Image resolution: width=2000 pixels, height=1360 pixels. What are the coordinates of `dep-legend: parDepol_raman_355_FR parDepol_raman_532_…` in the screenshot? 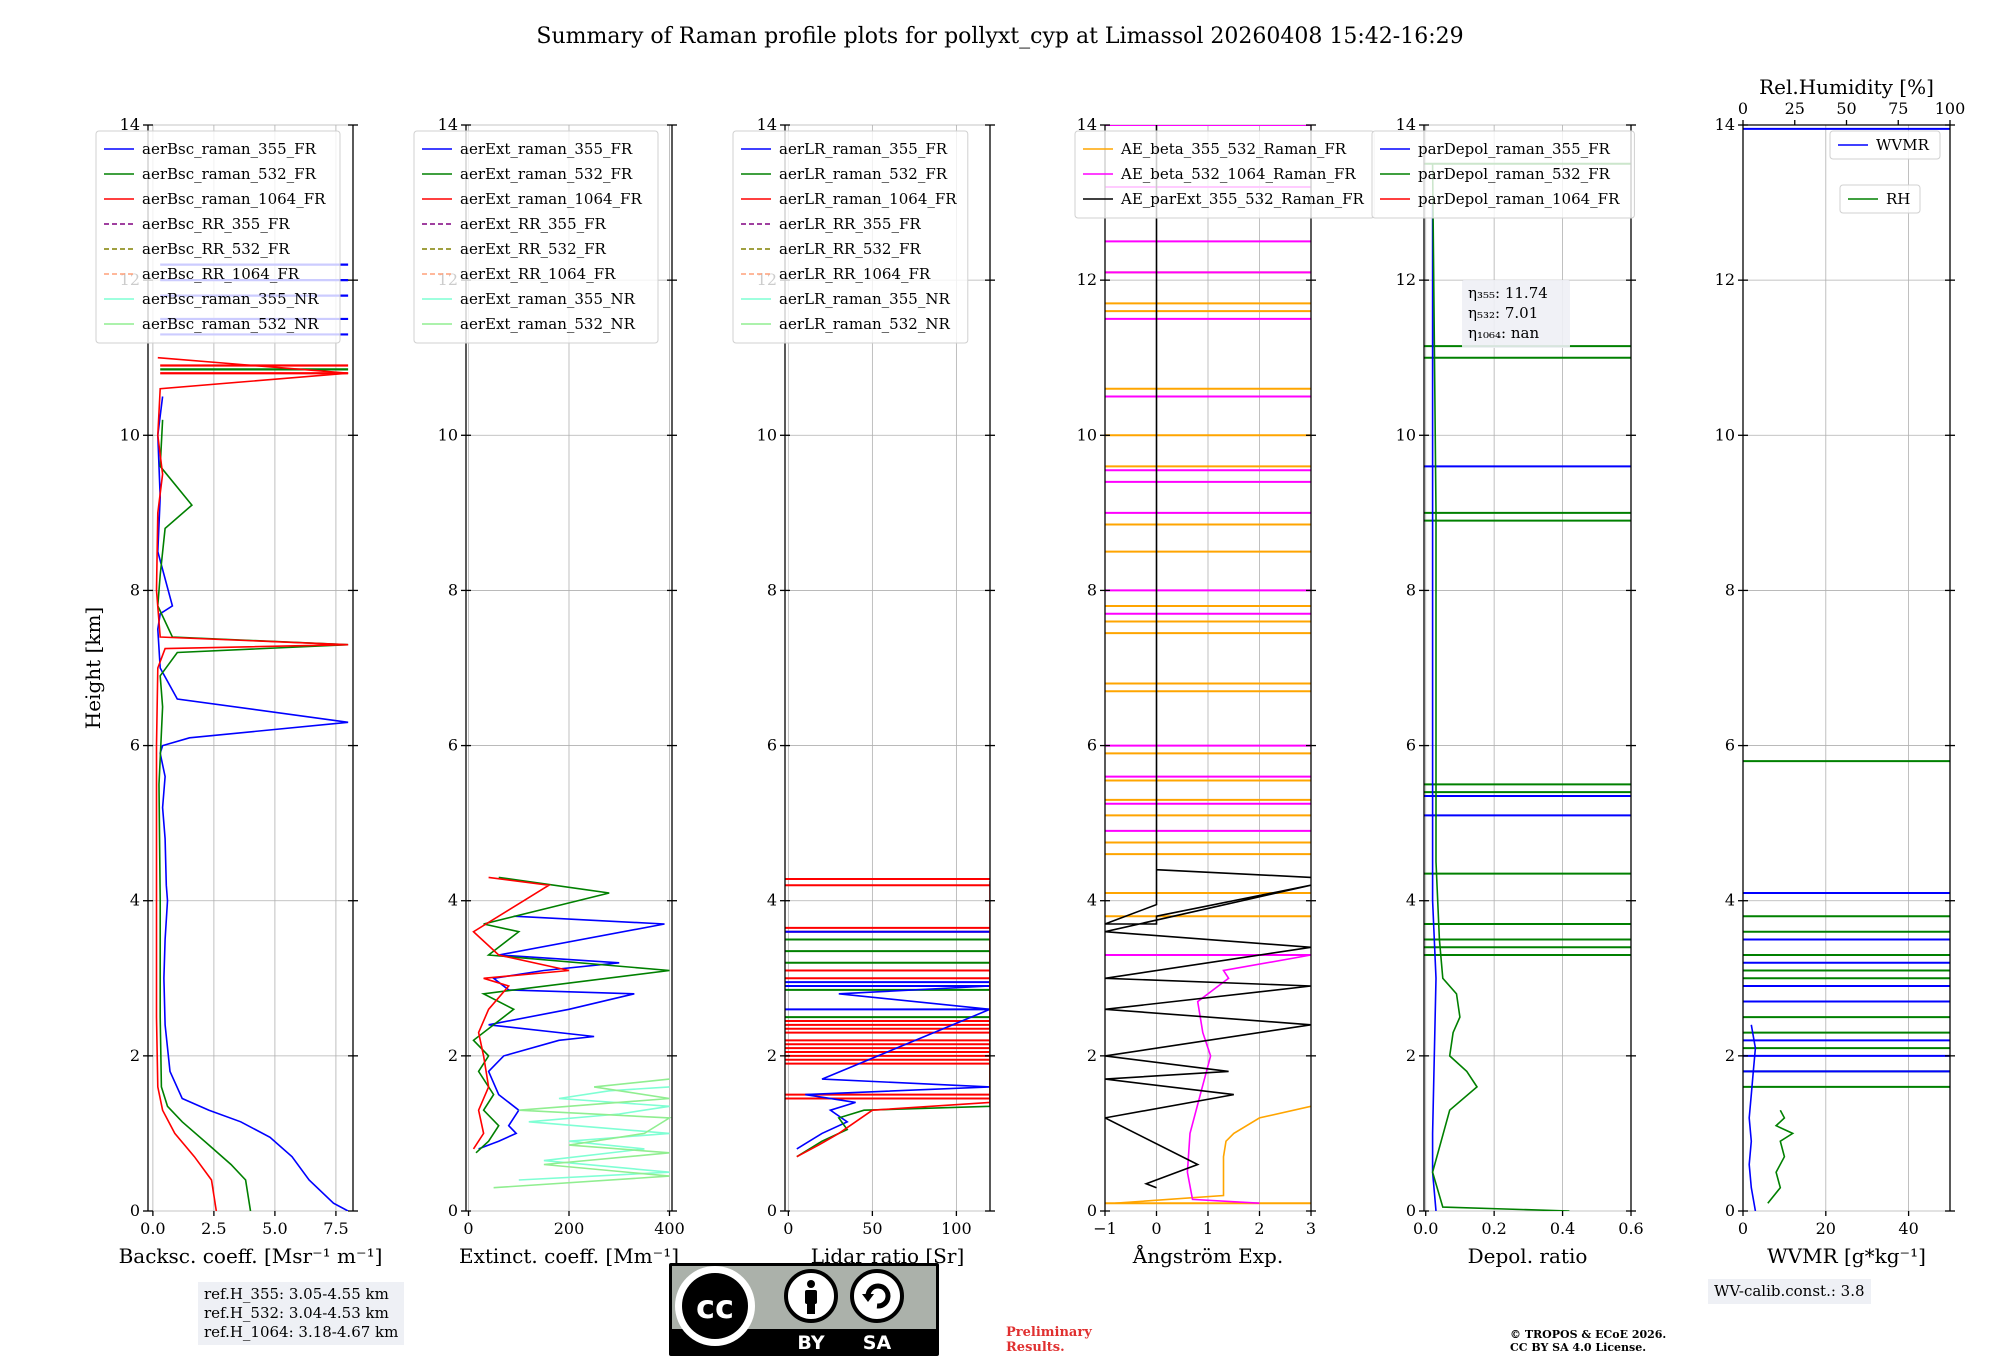 It's located at (1503, 174).